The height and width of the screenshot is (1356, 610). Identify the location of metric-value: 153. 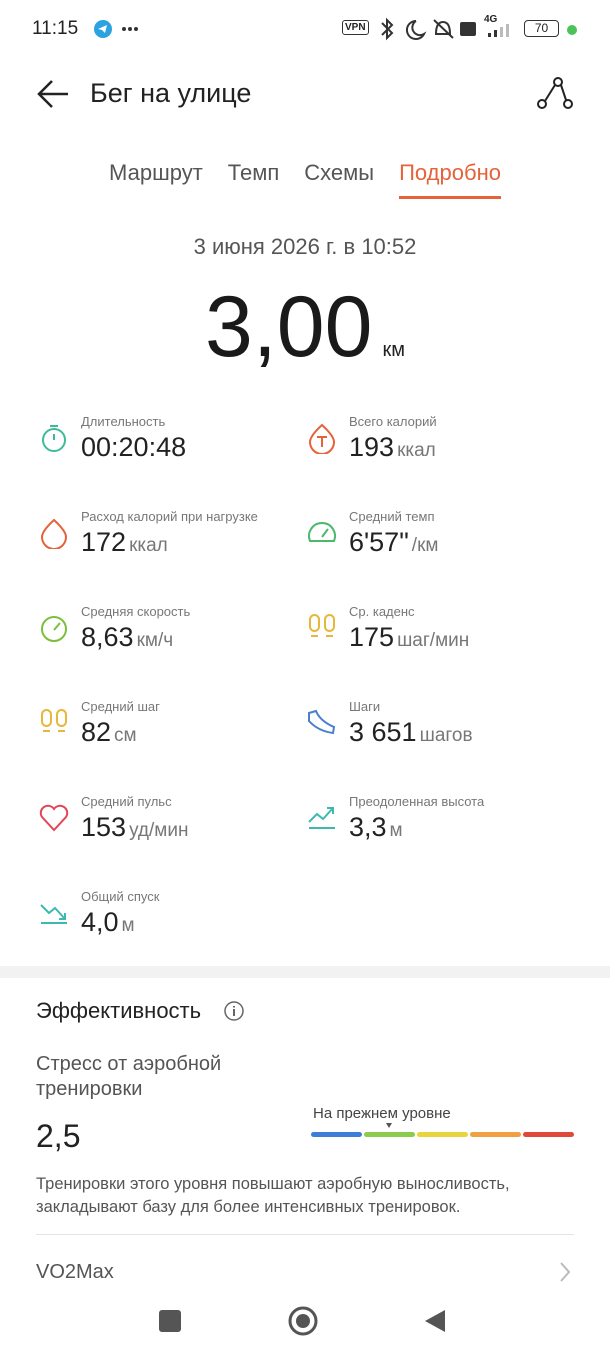
(104, 827).